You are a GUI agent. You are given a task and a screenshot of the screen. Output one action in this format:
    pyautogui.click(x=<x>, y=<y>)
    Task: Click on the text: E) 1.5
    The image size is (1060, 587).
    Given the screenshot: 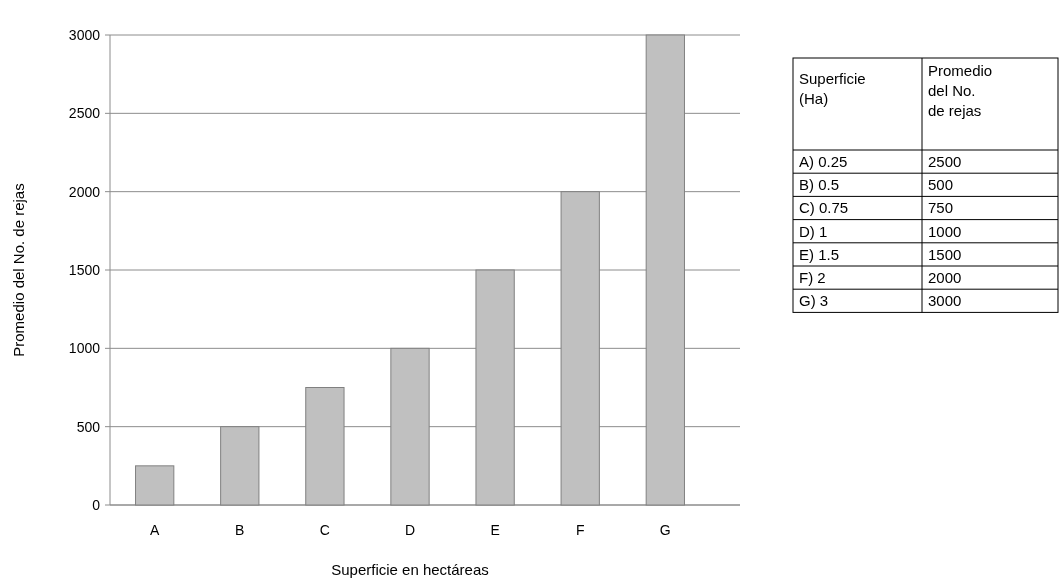 What is the action you would take?
    pyautogui.click(x=819, y=254)
    